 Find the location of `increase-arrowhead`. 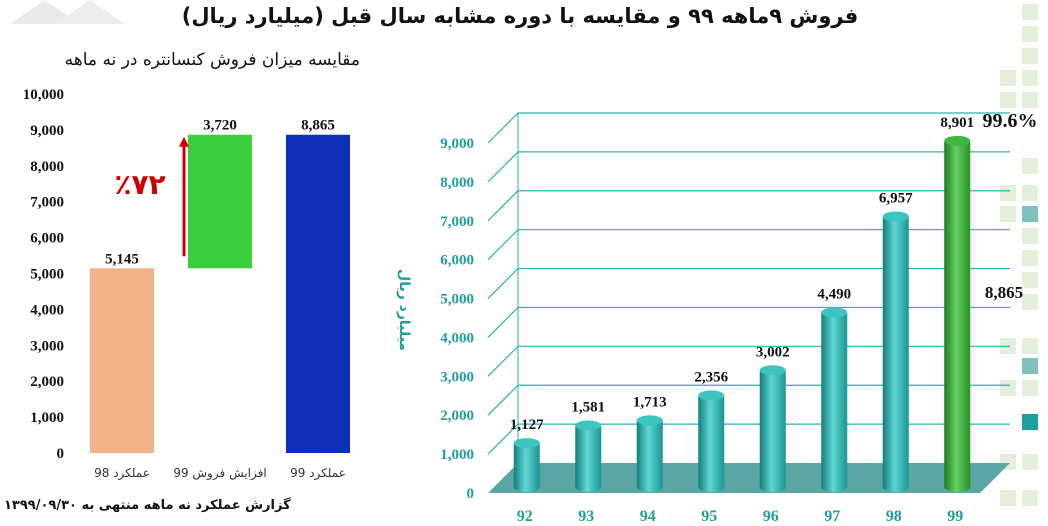

increase-arrowhead is located at coordinates (184, 141).